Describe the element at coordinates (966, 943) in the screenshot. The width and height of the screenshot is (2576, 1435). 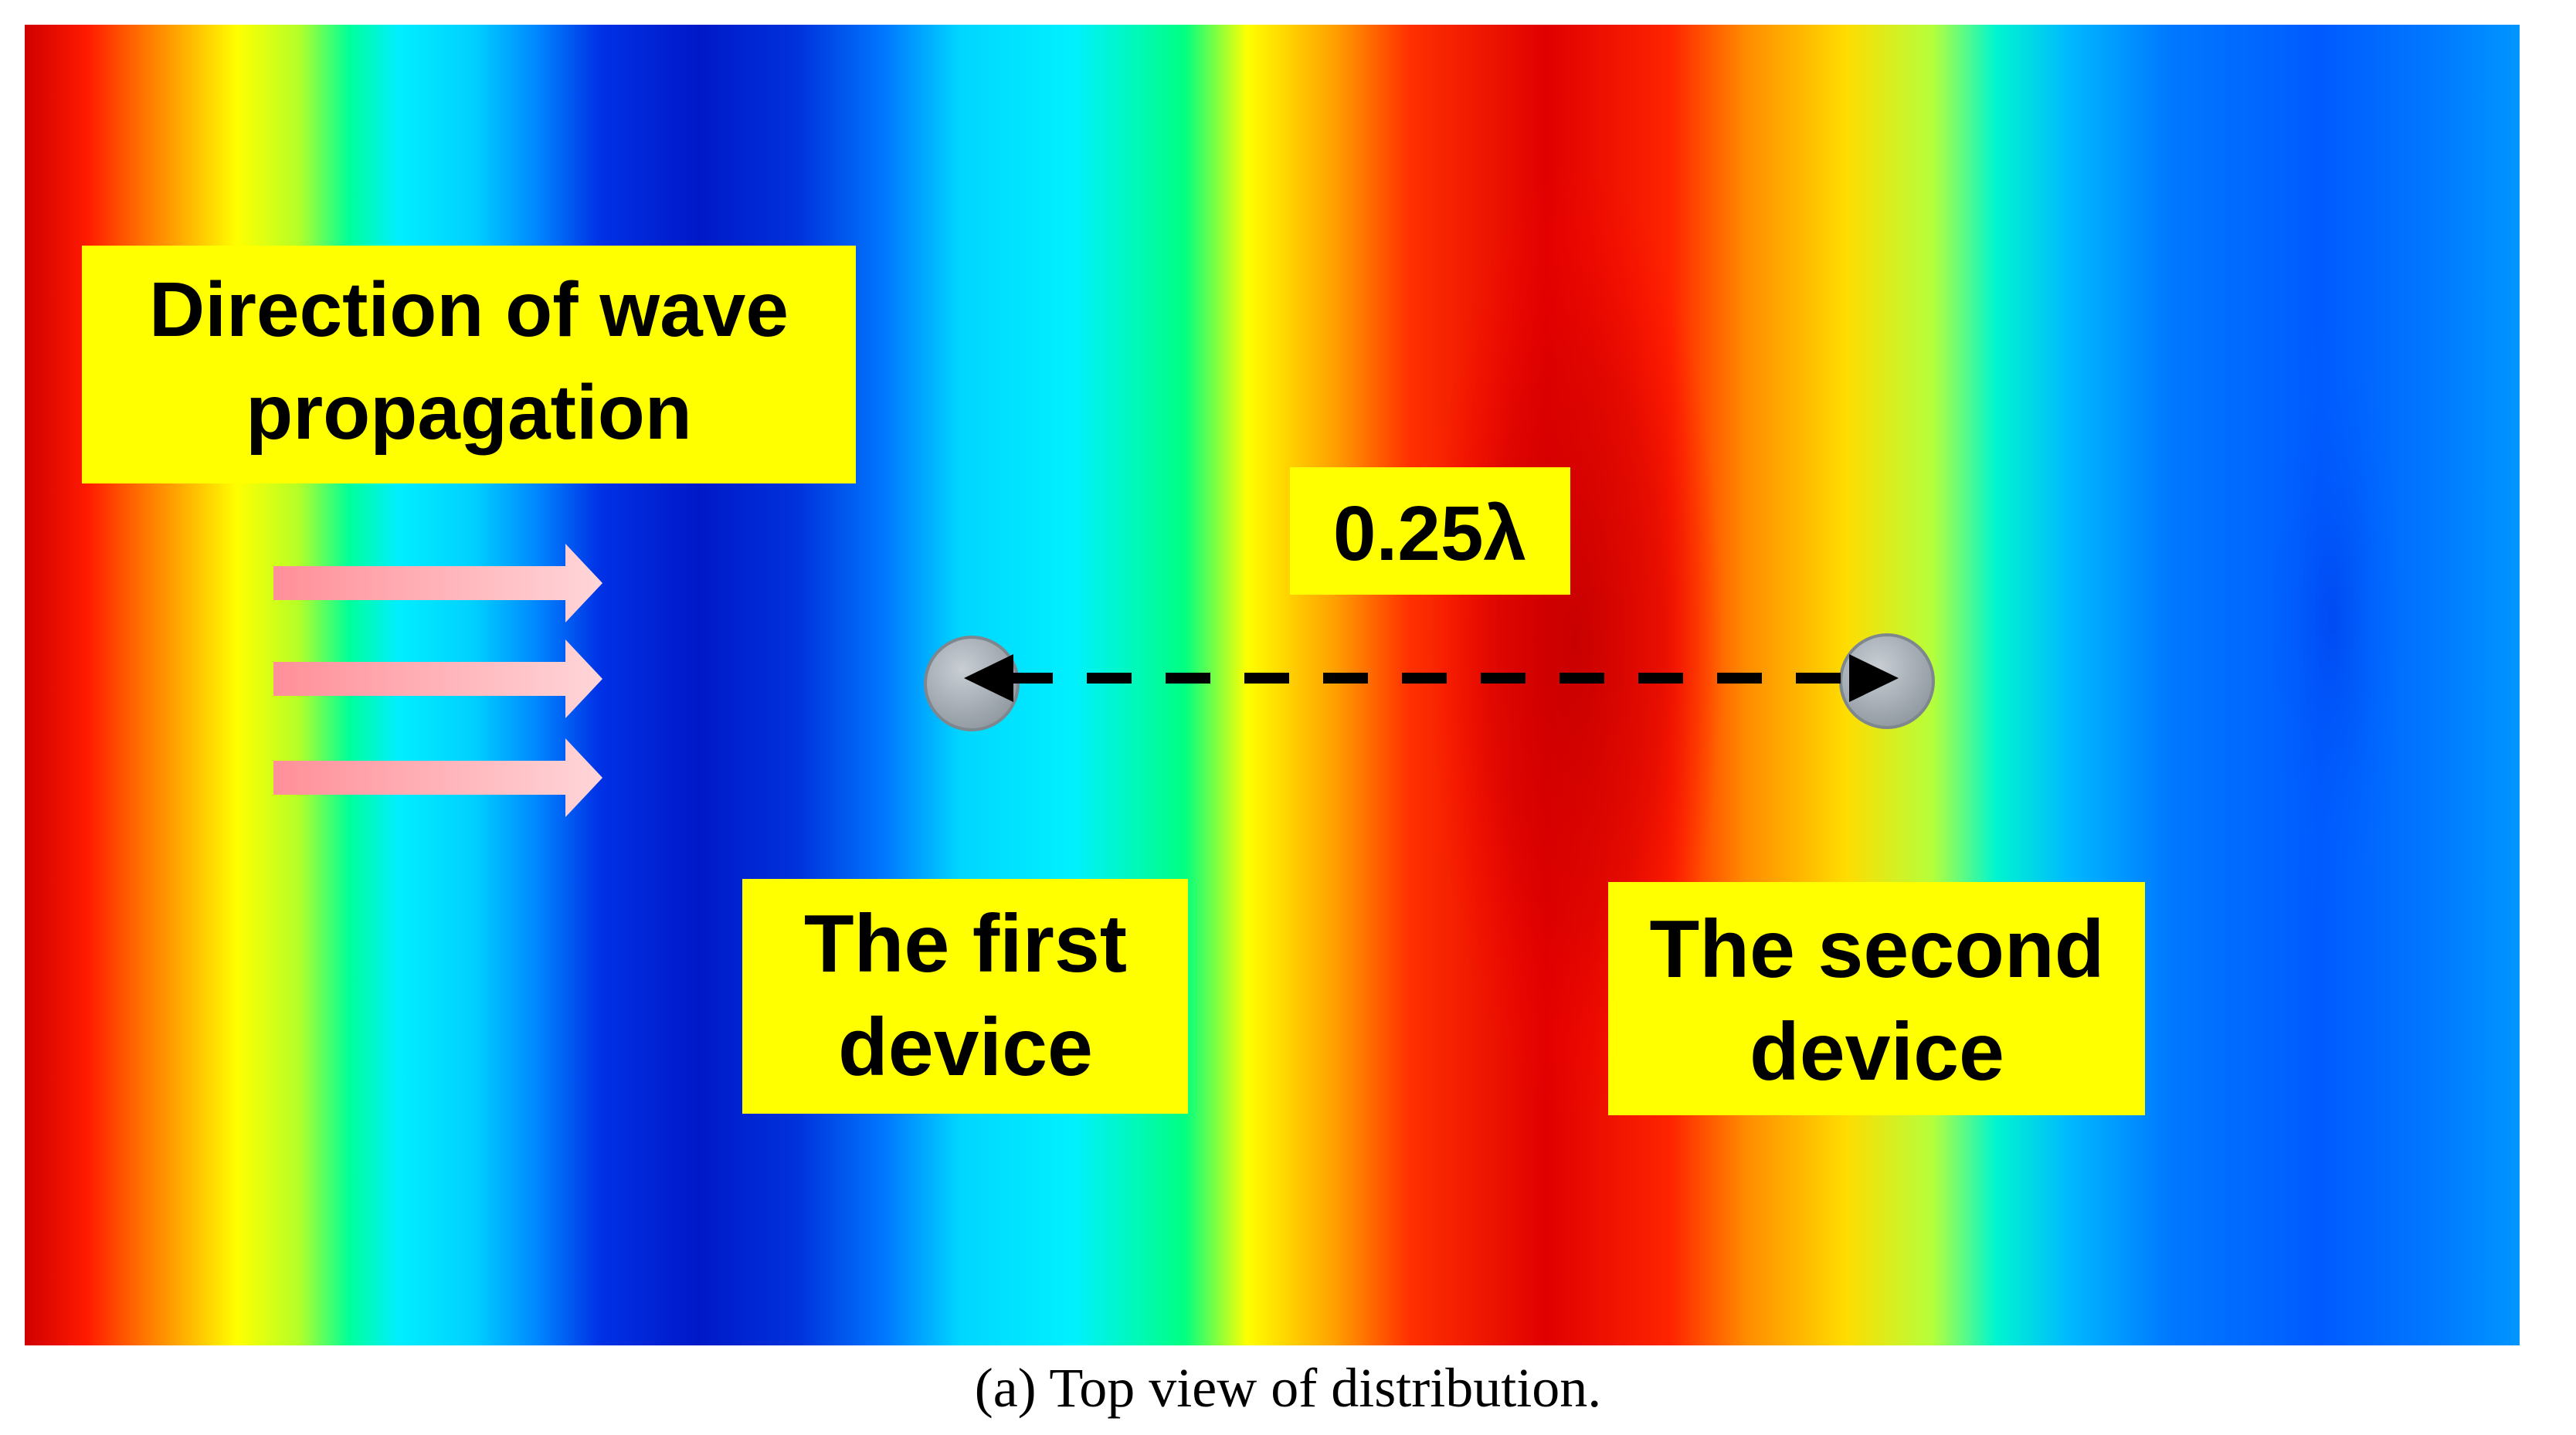
I see `first-device-label-line1: The first` at that location.